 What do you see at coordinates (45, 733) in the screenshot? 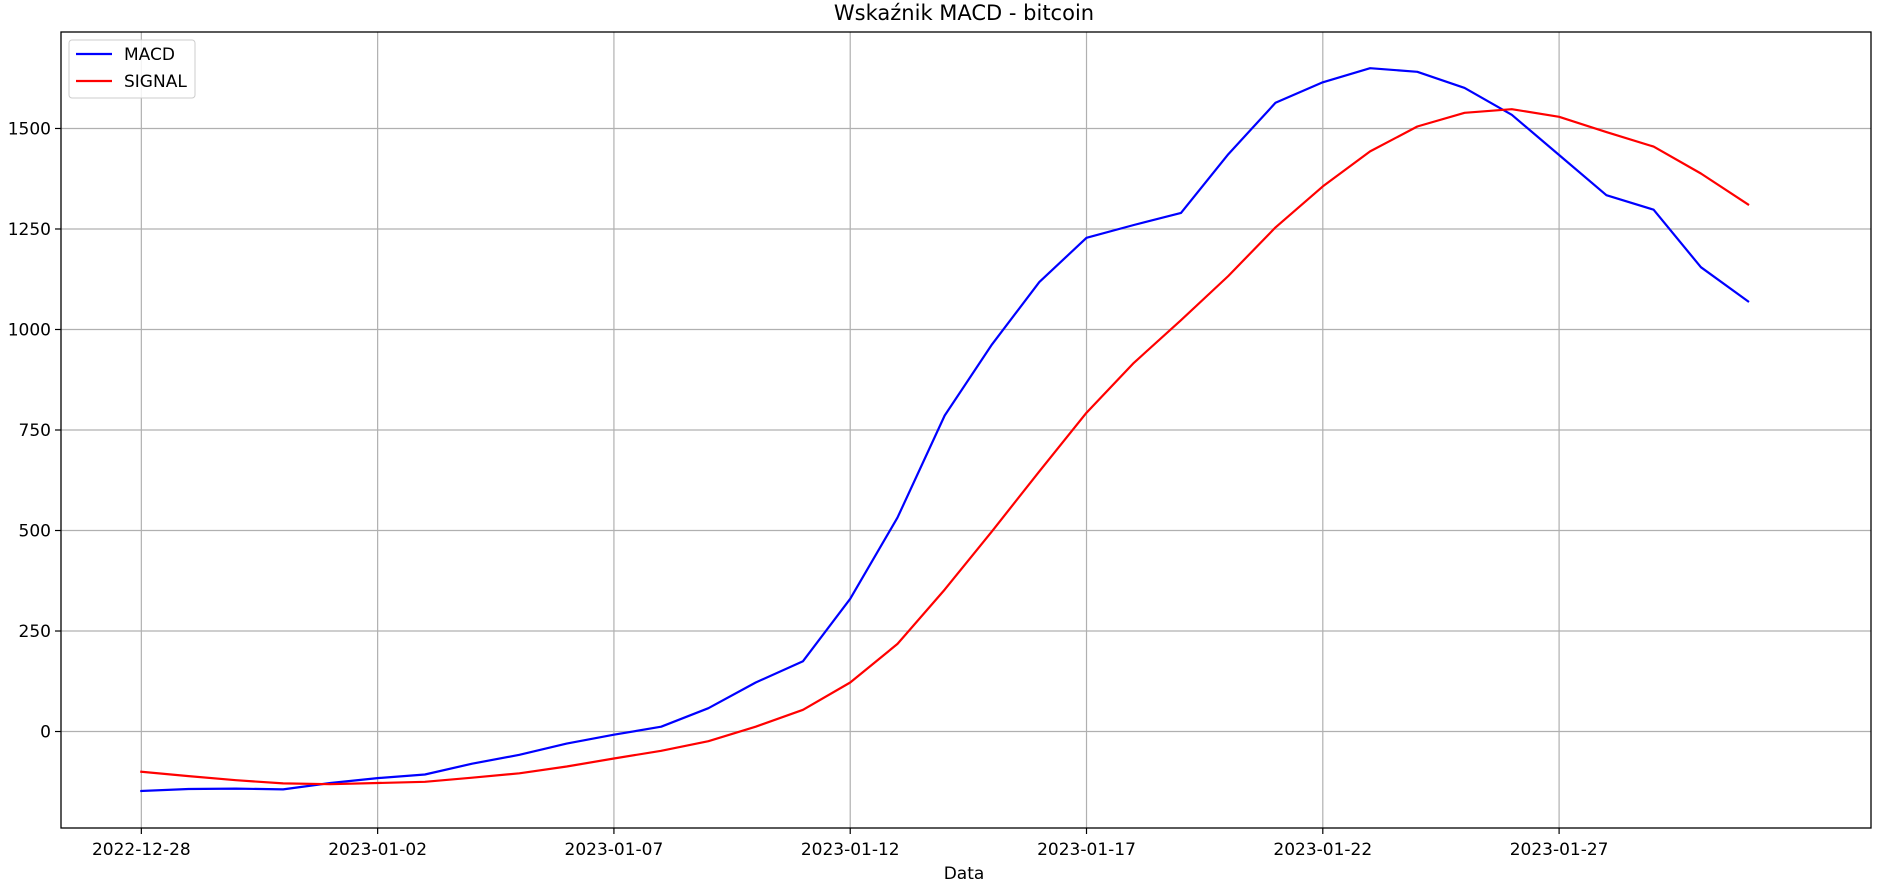
I see `y-tick-label: 0` at bounding box center [45, 733].